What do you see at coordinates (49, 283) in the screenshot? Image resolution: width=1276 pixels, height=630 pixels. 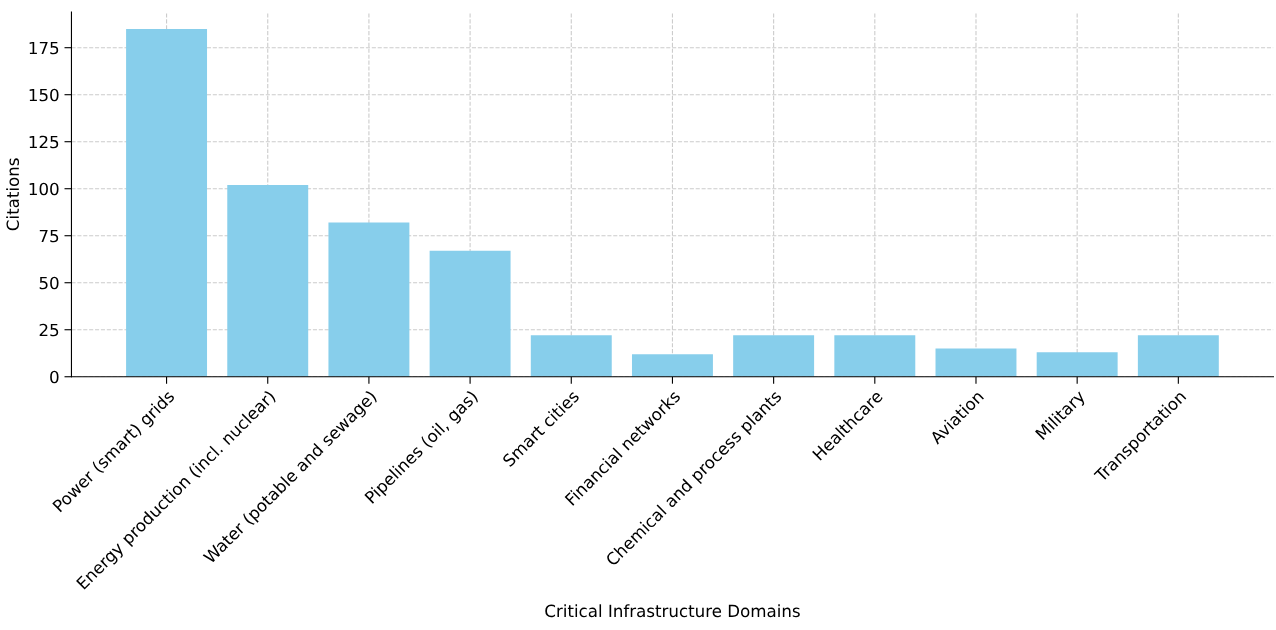 I see `y-tick-label: 50` at bounding box center [49, 283].